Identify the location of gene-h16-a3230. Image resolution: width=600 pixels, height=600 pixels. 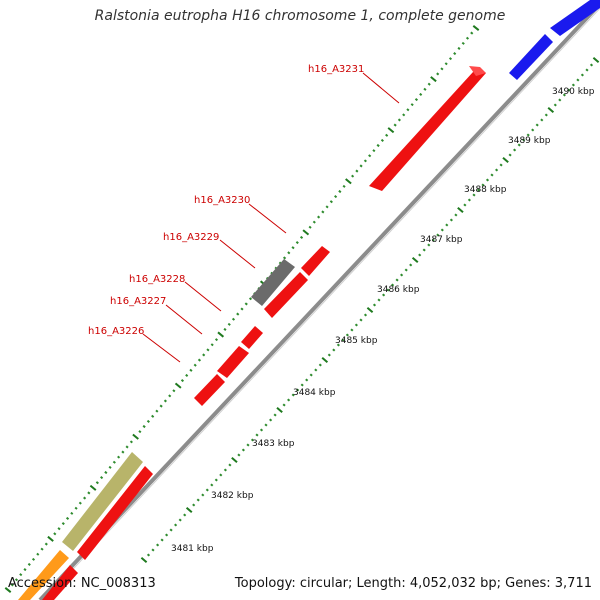
(315, 261).